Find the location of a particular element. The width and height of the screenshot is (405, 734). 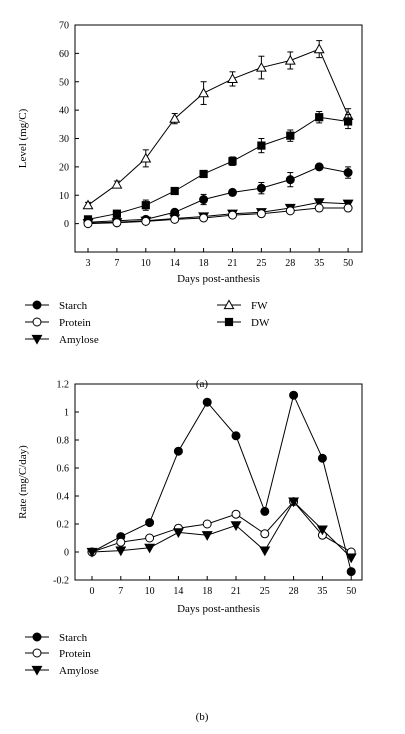

y-tick-label: 0.2 is located at coordinates (63, 525).